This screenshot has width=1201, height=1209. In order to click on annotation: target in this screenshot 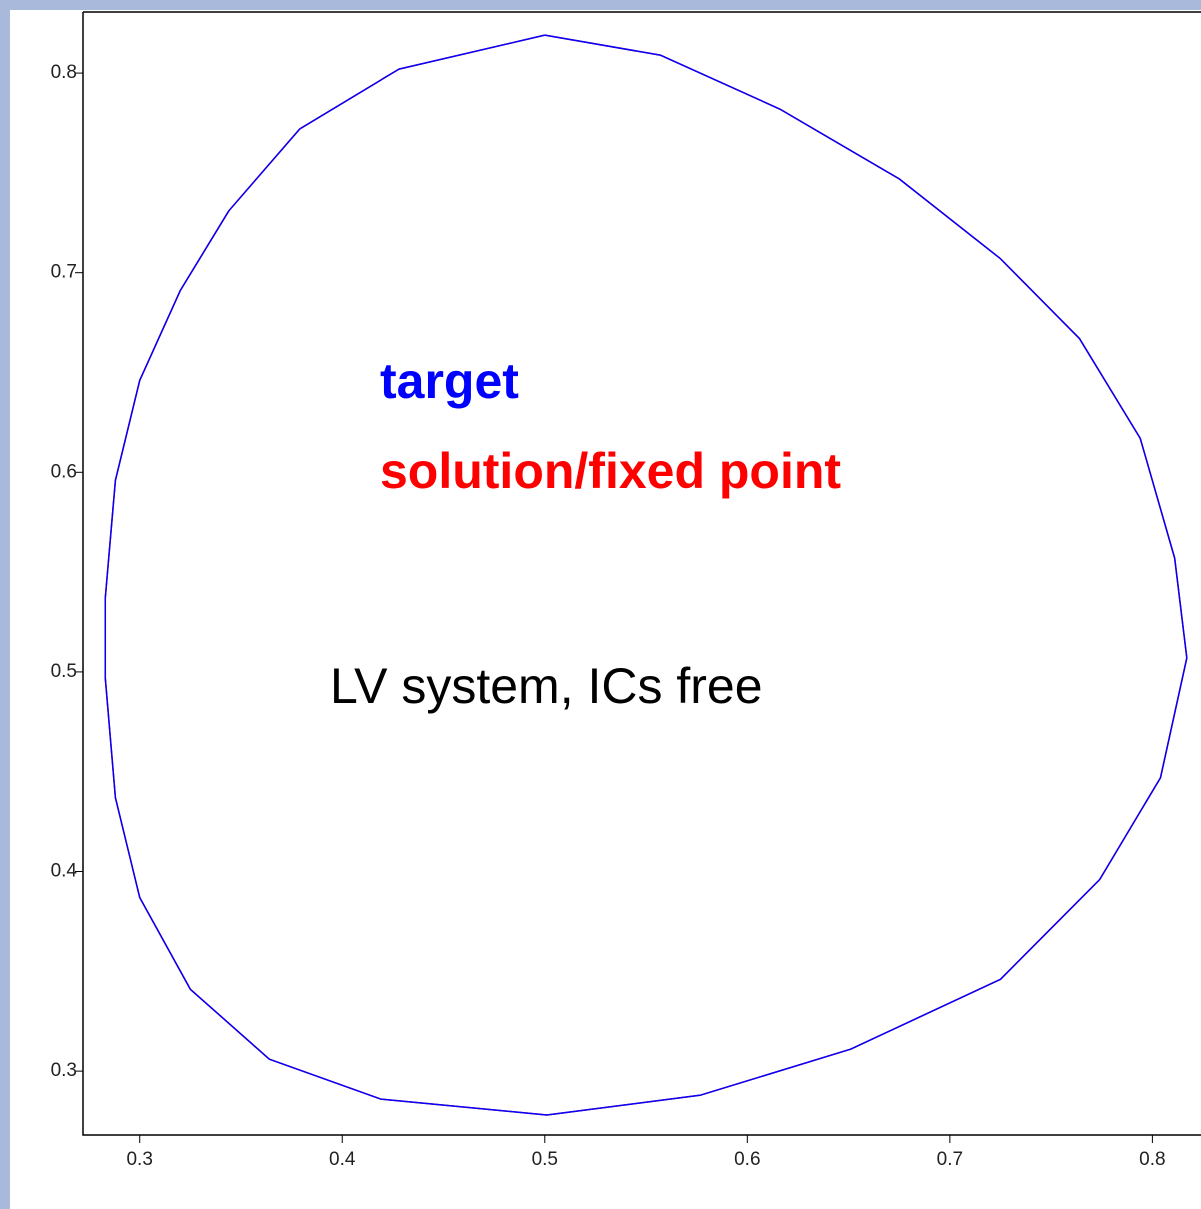, I will do `click(449, 381)`.